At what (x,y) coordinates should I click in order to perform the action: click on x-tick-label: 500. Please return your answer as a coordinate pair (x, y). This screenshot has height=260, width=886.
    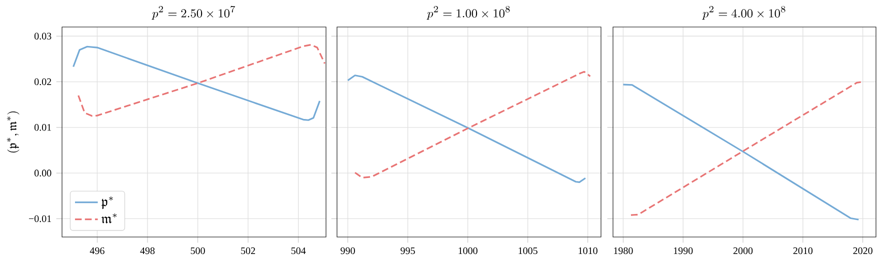
    Looking at the image, I should click on (197, 250).